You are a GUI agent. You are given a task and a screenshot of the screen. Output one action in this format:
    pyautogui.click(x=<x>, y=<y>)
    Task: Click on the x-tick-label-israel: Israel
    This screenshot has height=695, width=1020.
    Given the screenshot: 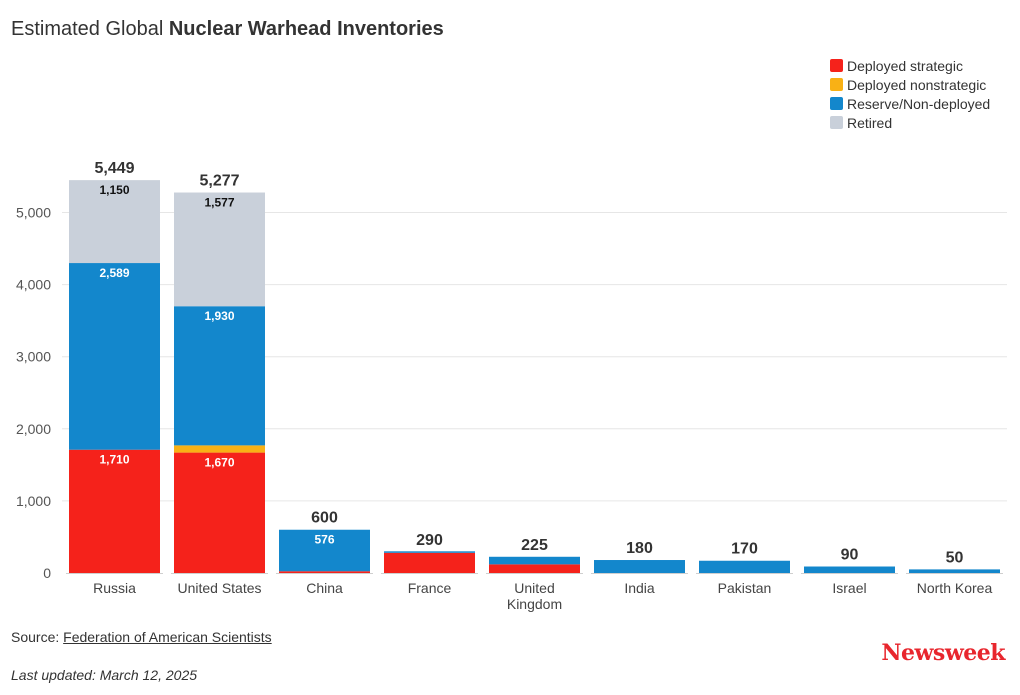 What is the action you would take?
    pyautogui.click(x=849, y=588)
    